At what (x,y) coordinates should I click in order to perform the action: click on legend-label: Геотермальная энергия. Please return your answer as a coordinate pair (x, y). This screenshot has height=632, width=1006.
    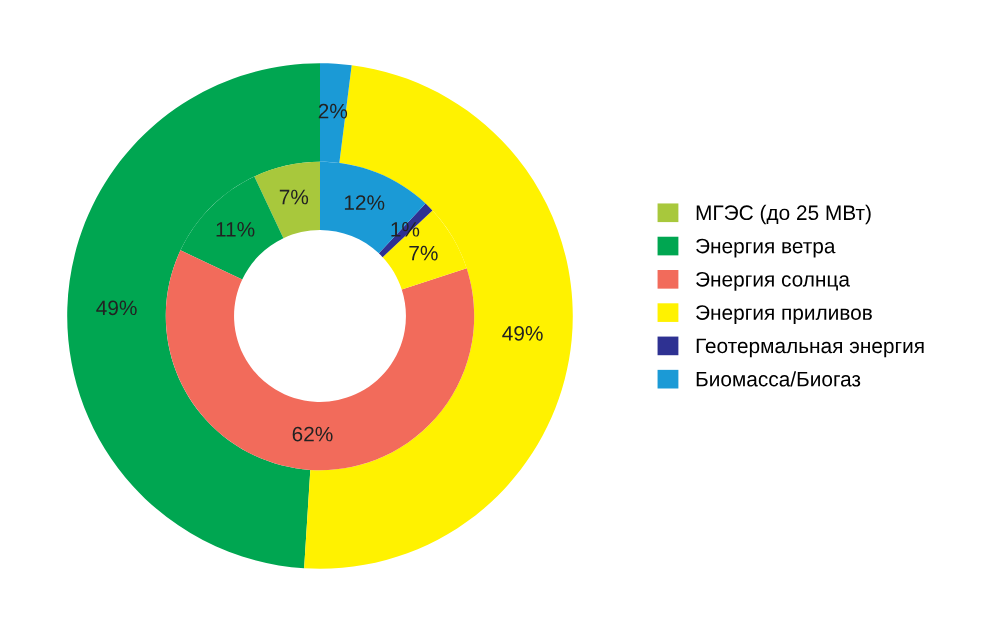
    Looking at the image, I should click on (810, 348).